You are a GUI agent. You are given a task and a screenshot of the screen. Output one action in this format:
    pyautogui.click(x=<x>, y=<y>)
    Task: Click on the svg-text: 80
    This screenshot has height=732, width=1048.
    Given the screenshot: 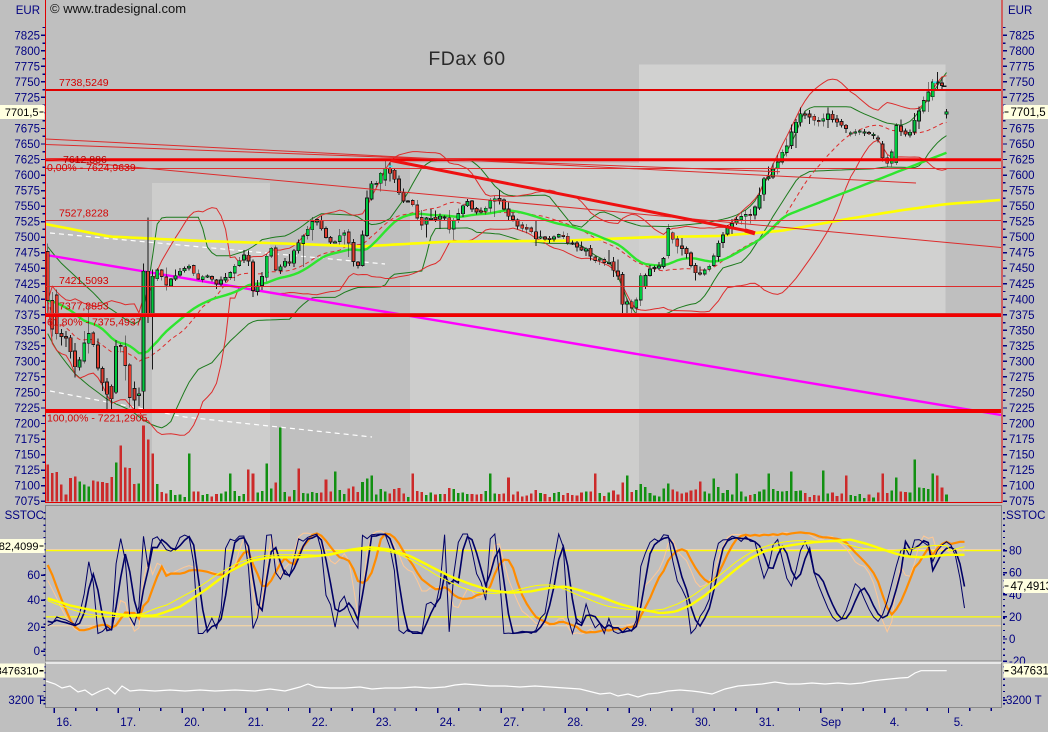 What is the action you would take?
    pyautogui.click(x=1015, y=552)
    